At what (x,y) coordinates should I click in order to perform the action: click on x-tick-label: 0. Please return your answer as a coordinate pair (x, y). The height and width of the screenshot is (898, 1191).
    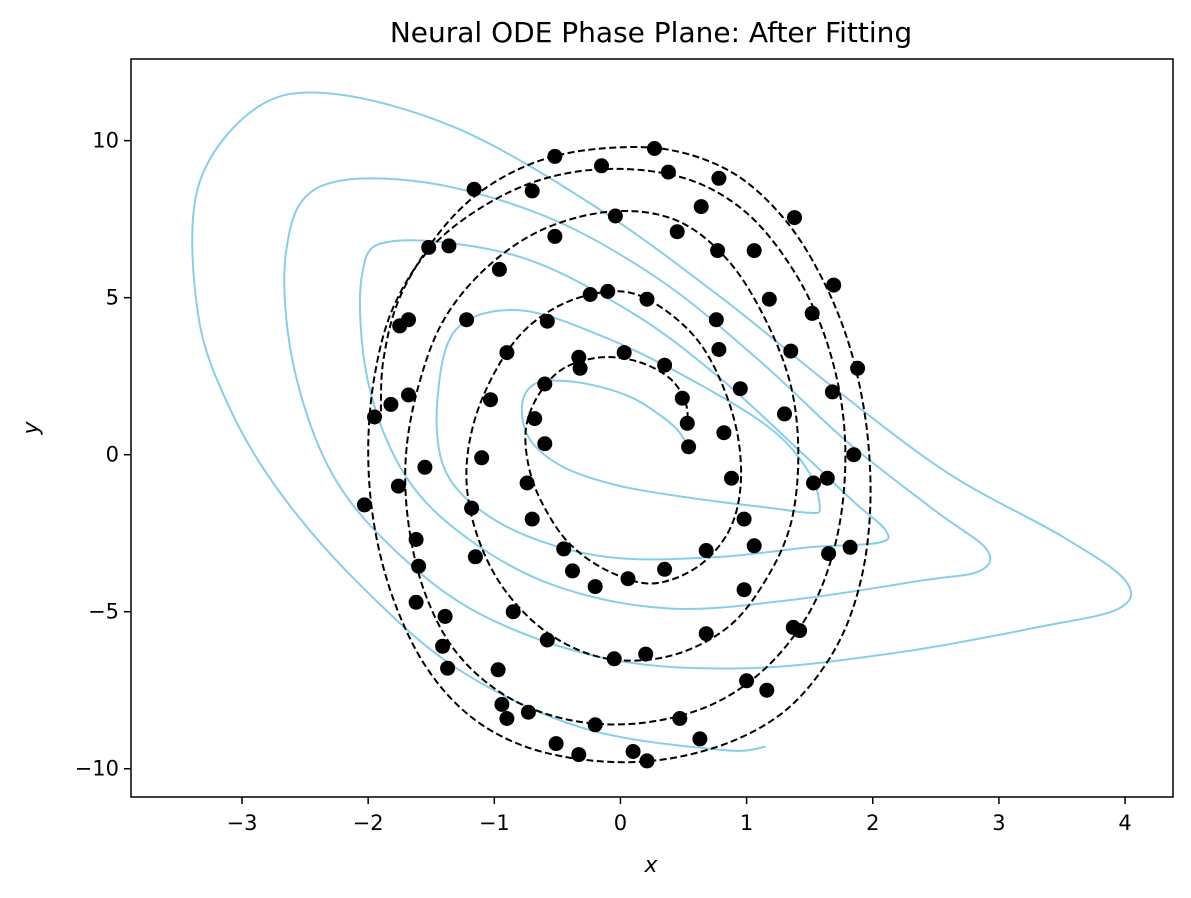
    Looking at the image, I should click on (620, 823).